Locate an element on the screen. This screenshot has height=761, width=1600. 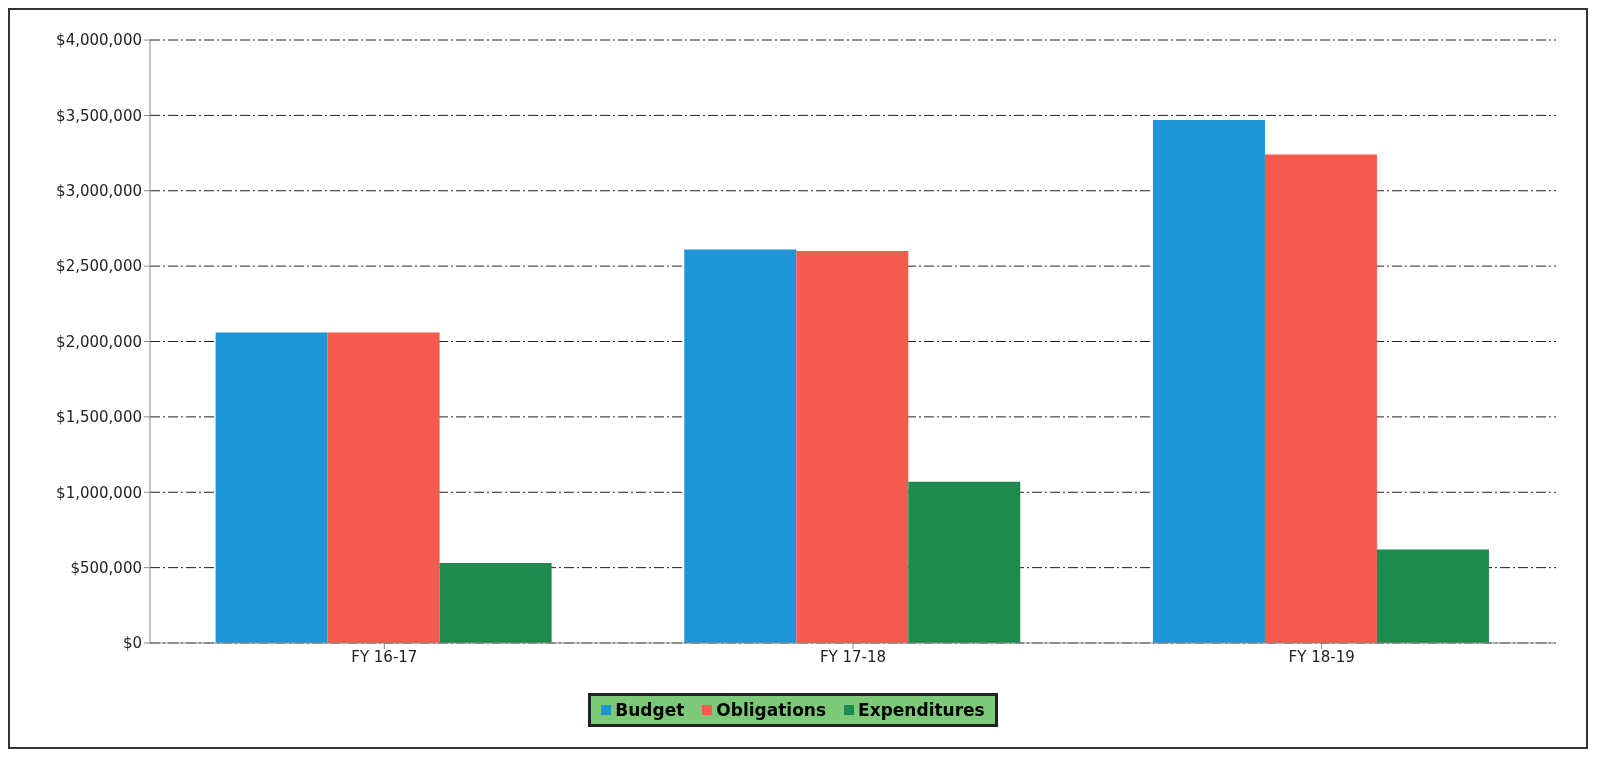
y-tick-label: $4,000,000 is located at coordinates (99, 40).